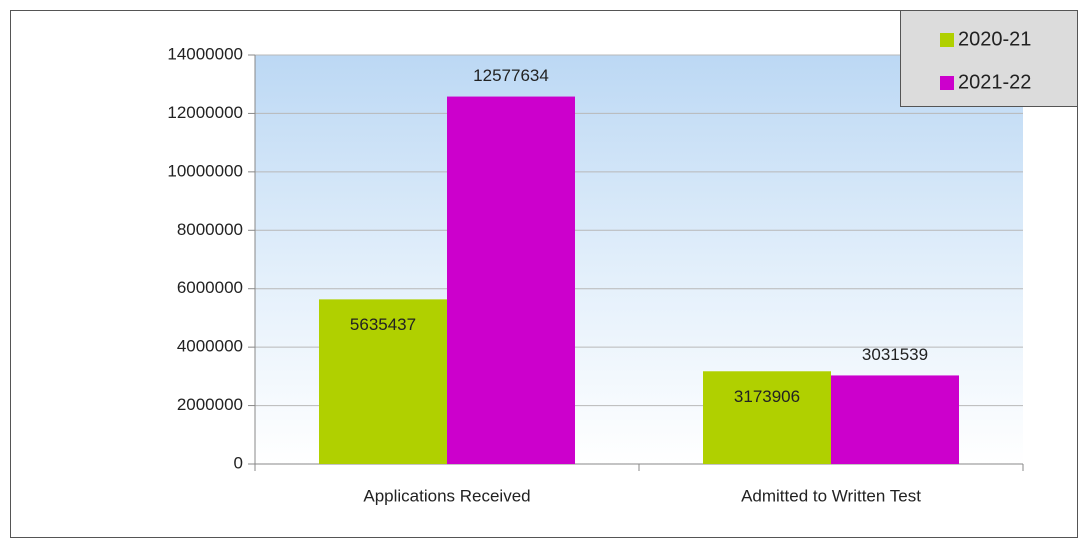  I want to click on data-label: 5635437, so click(383, 324).